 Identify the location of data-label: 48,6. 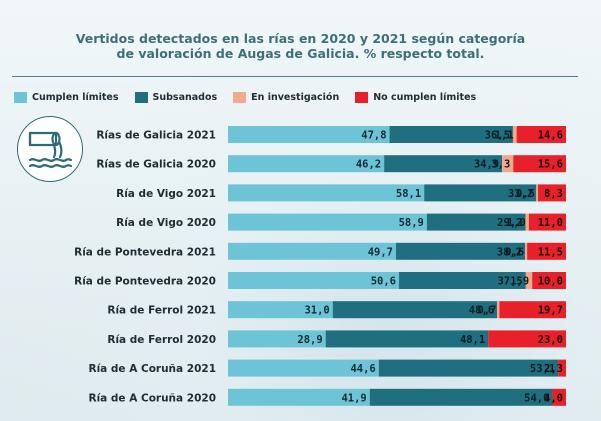
(481, 311).